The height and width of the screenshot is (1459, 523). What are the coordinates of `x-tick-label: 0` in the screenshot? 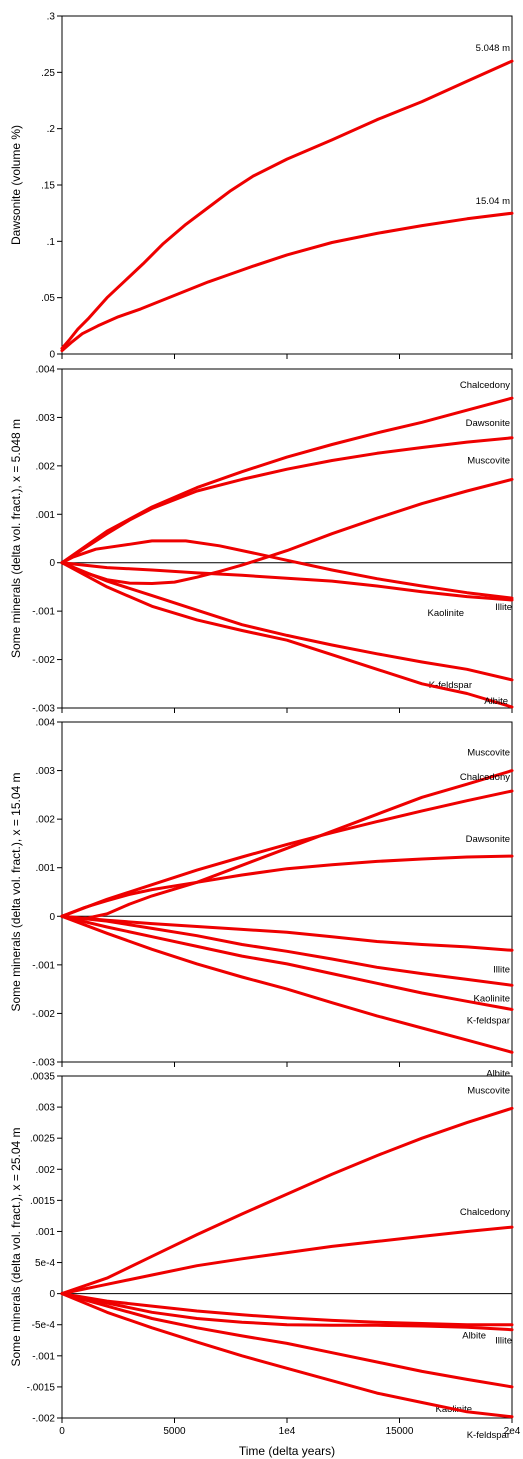 It's located at (62, 1431).